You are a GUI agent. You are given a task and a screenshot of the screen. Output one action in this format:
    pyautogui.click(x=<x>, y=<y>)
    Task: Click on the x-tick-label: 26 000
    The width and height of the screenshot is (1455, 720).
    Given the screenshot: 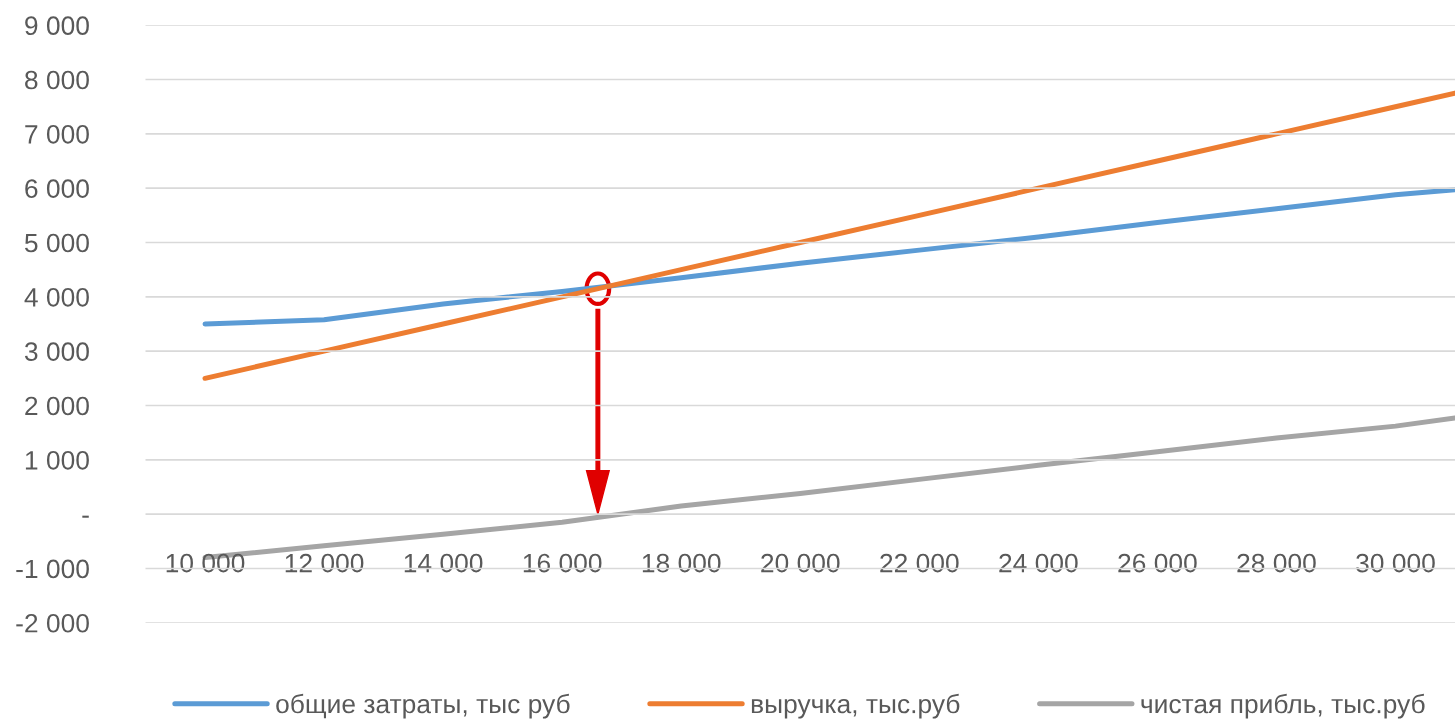 What is the action you would take?
    pyautogui.click(x=1157, y=563)
    